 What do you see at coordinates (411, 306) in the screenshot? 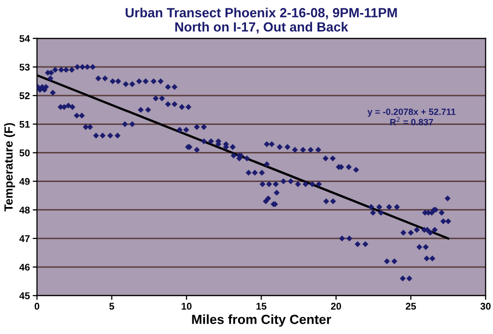
I see `x-tick-label: 25` at bounding box center [411, 306].